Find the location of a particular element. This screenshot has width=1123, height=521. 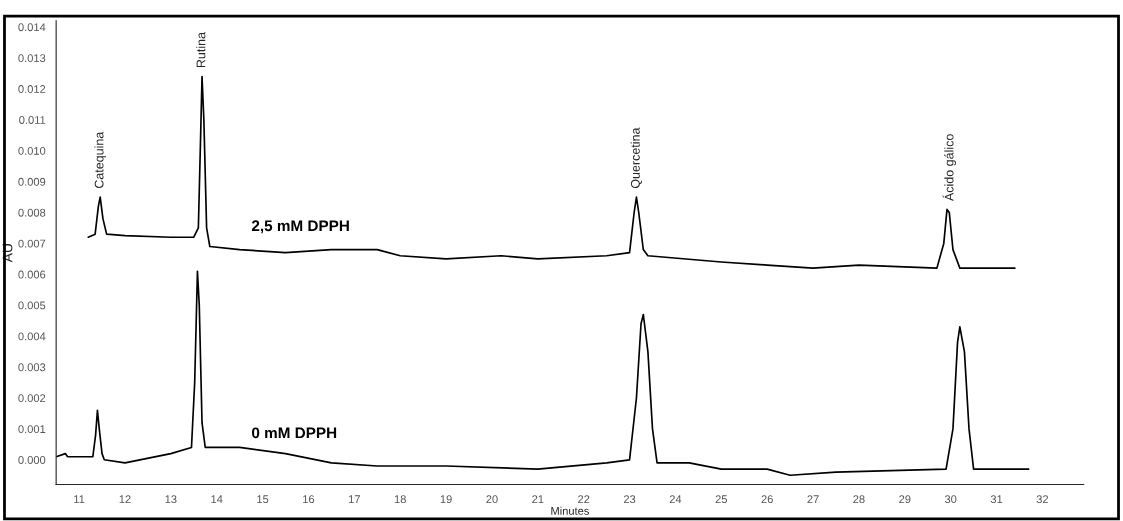

x-tick-label: 26 is located at coordinates (767, 499).